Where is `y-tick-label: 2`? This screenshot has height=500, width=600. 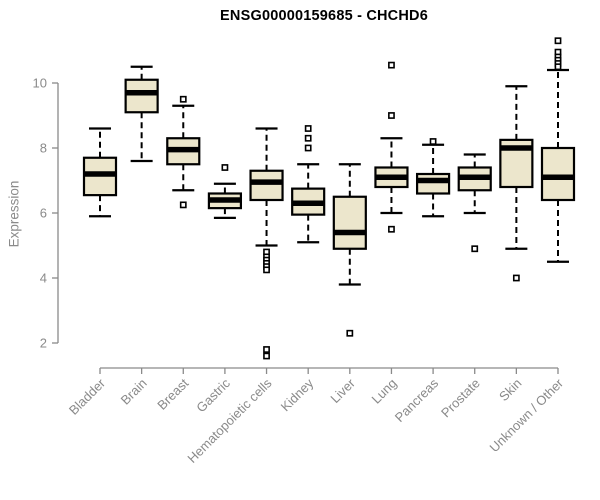 y-tick-label: 2 is located at coordinates (43, 343).